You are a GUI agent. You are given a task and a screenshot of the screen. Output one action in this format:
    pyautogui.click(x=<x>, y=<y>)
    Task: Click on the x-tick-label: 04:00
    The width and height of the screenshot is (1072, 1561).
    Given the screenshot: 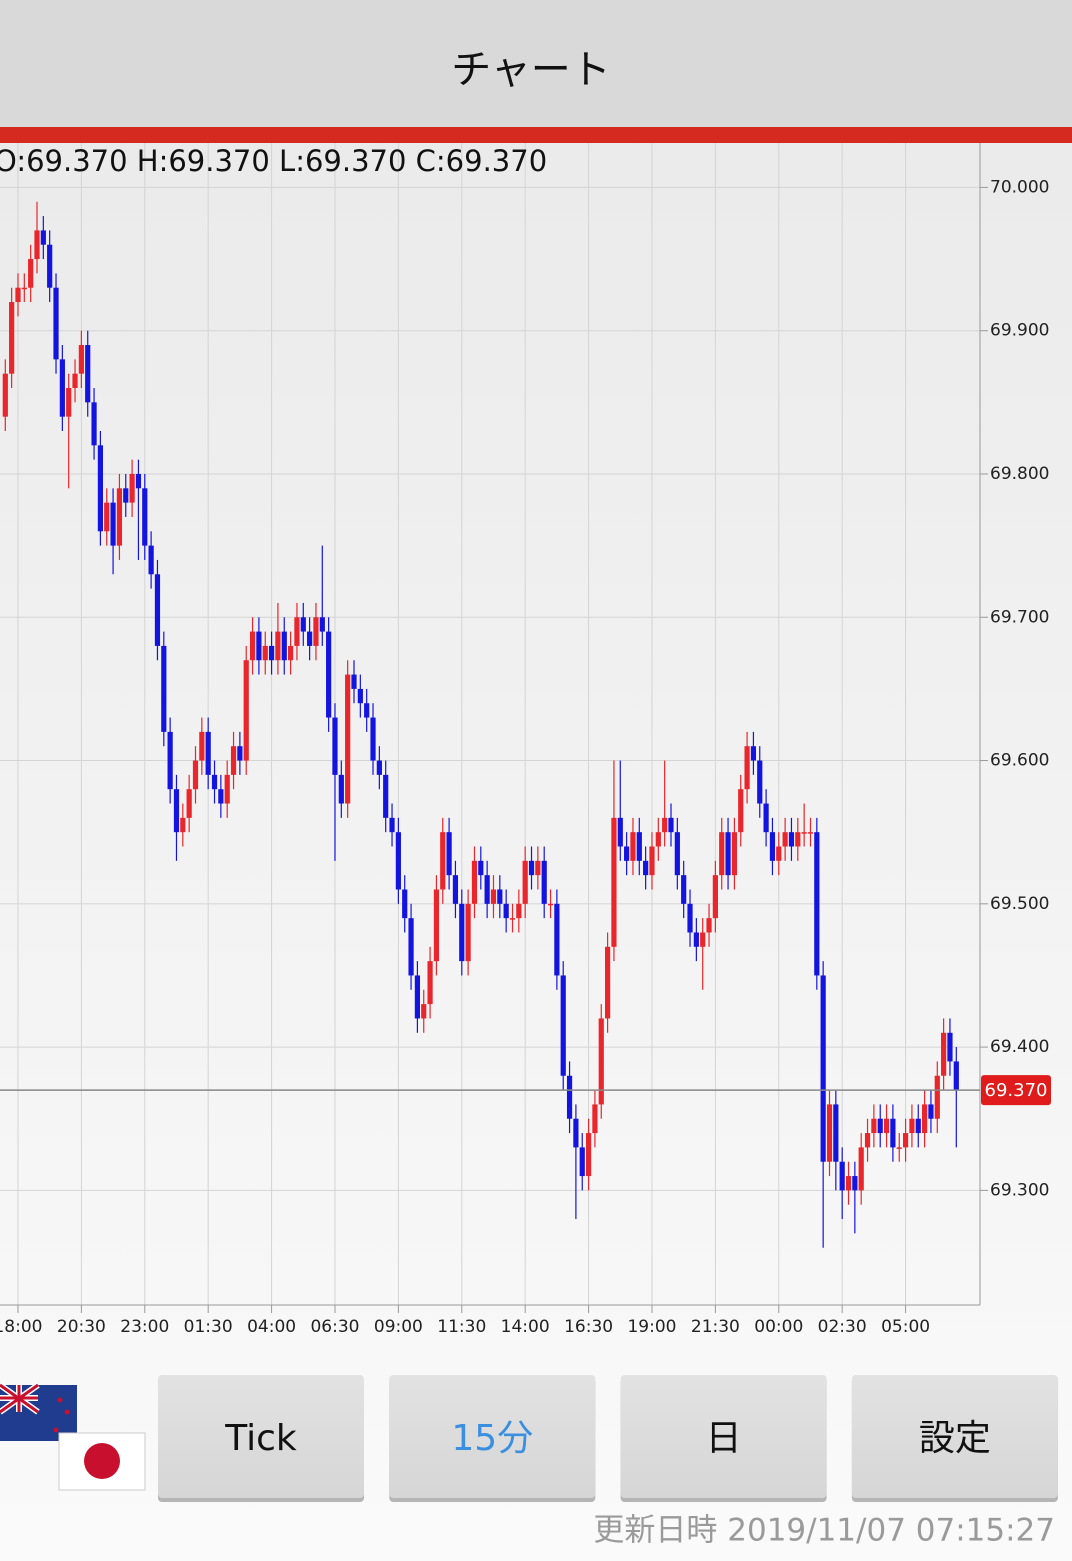 What is the action you would take?
    pyautogui.click(x=271, y=1327)
    